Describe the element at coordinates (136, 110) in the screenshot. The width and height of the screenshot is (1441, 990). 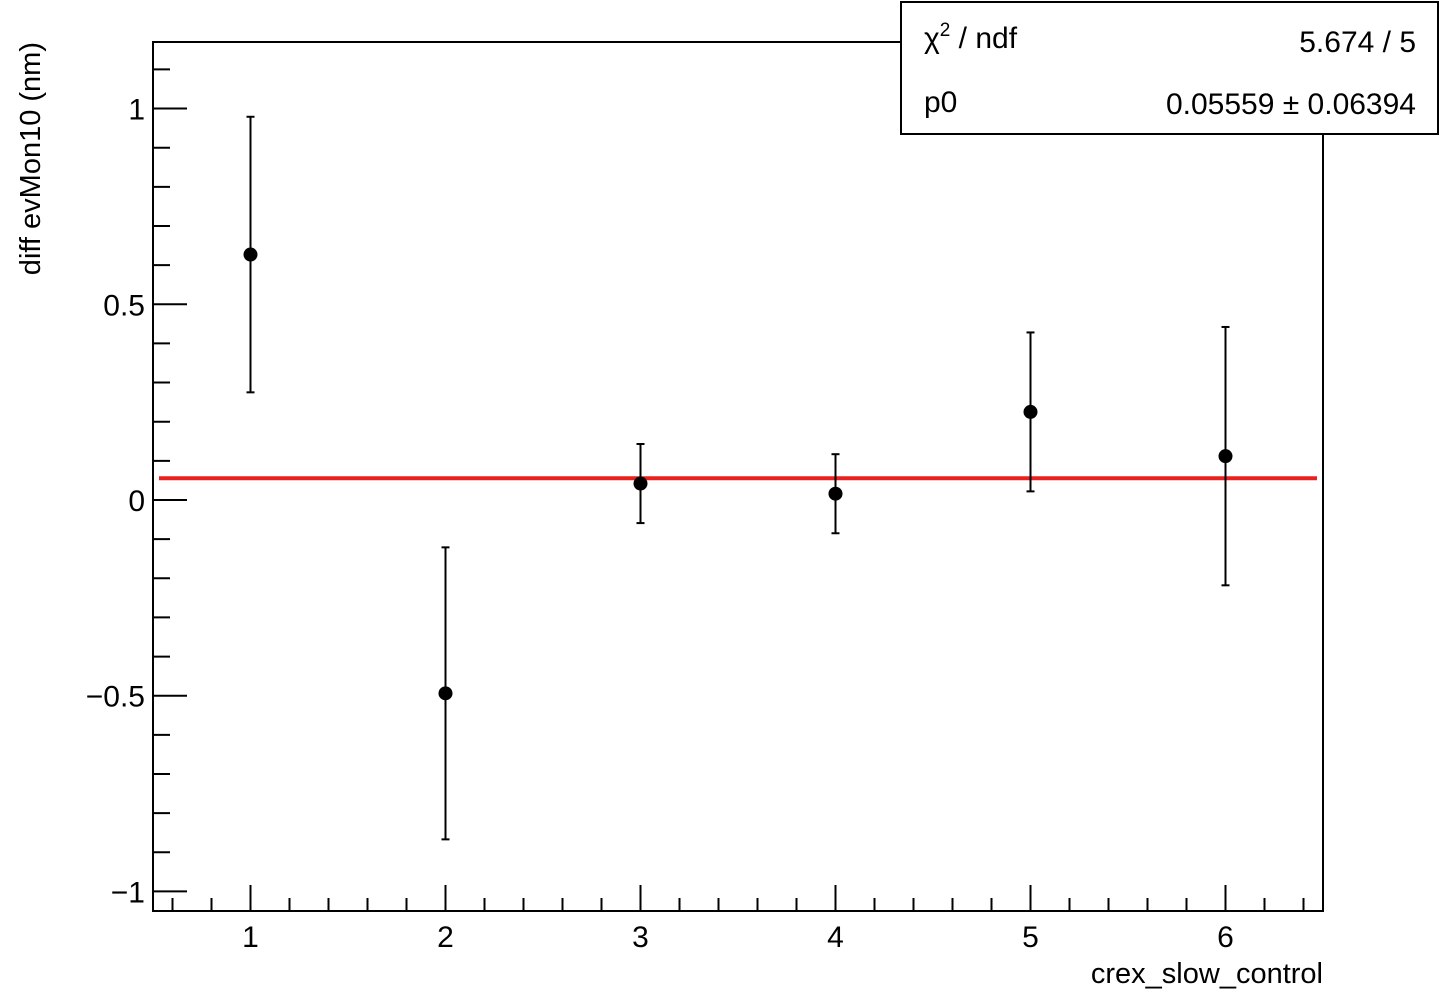
I see `y-tick-label: 1` at that location.